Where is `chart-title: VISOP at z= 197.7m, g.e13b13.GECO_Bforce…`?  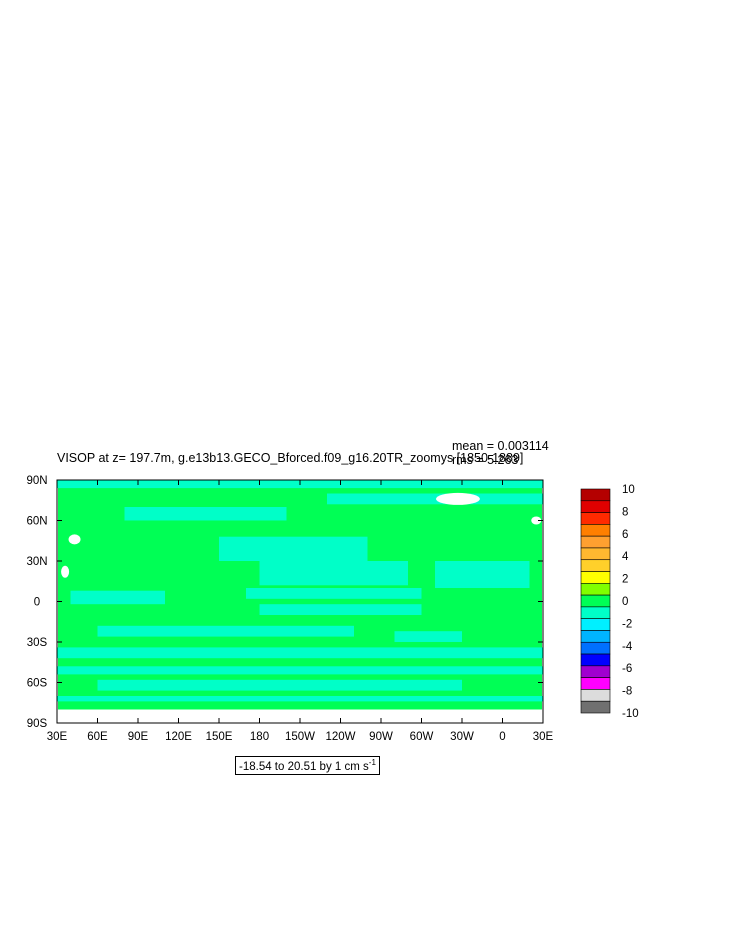 chart-title: VISOP at z= 197.7m, g.e13b13.GECO_Bforce… is located at coordinates (290, 458).